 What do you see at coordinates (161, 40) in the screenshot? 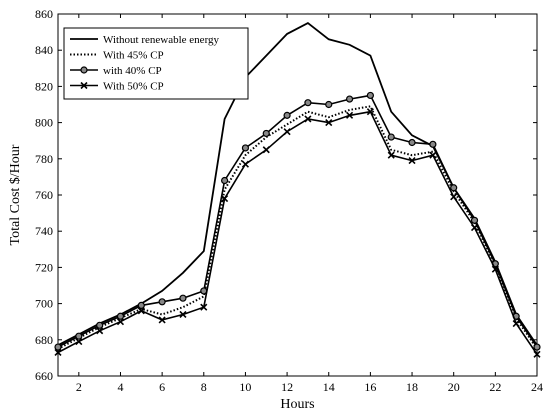
I see `legend-label: Without renewable energy` at bounding box center [161, 40].